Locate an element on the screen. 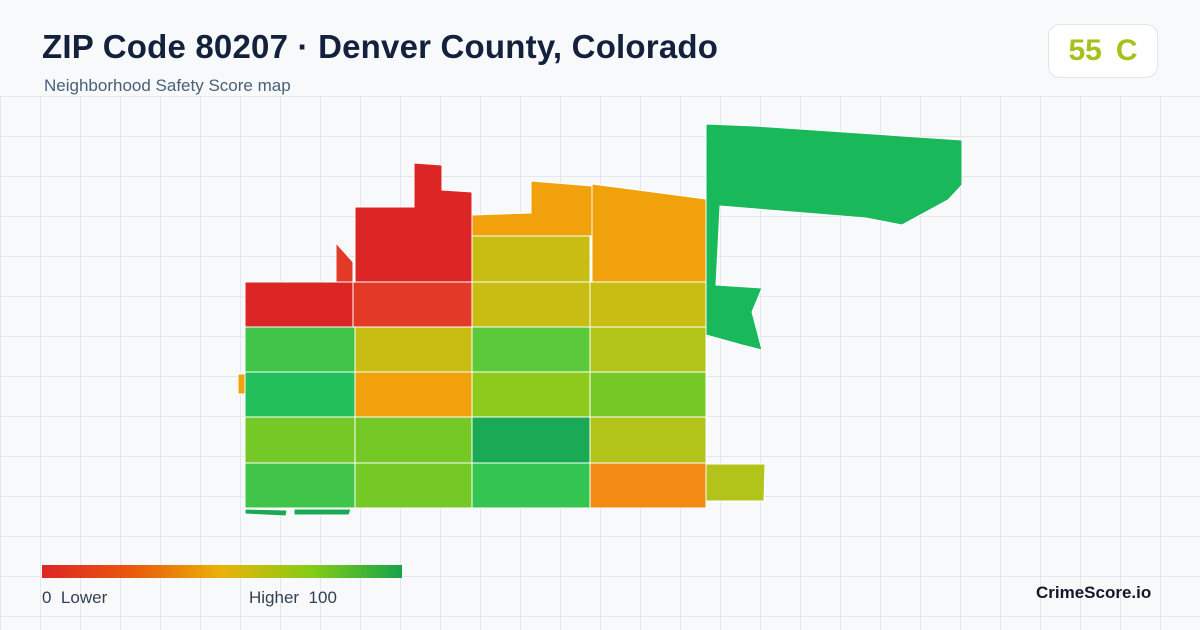 This screenshot has width=1200, height=630. safety-score-badge: 55 C is located at coordinates (1103, 51).